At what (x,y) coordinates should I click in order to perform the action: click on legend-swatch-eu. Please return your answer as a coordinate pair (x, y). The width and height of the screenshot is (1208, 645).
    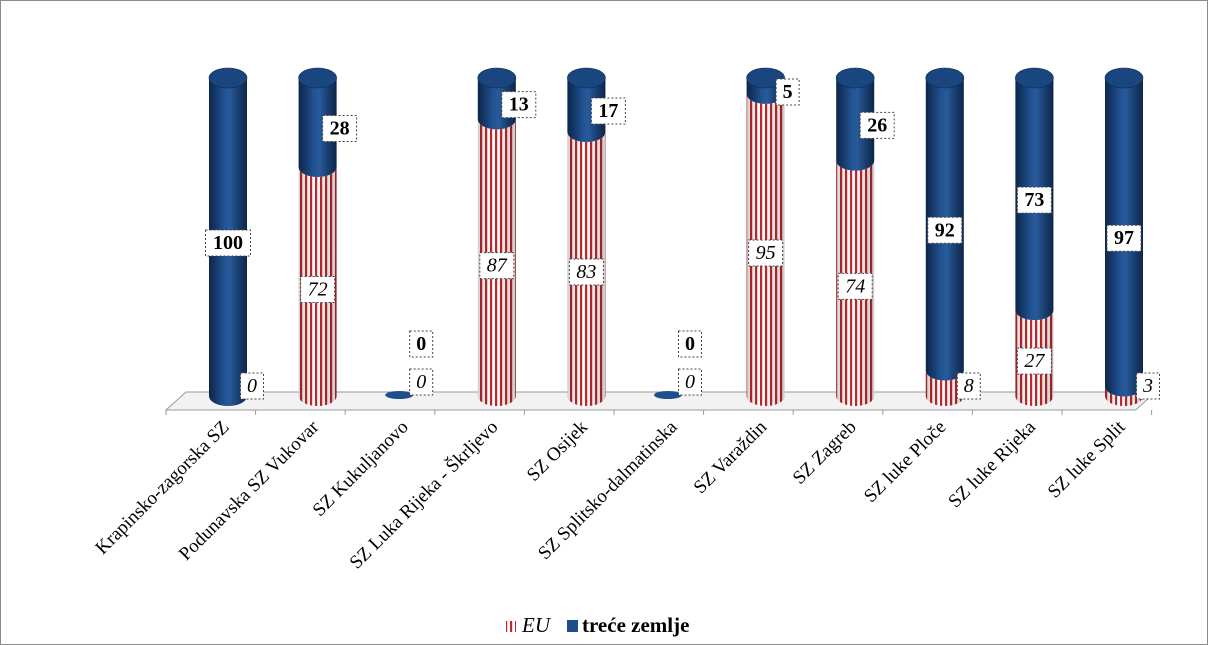
    Looking at the image, I should click on (511, 626).